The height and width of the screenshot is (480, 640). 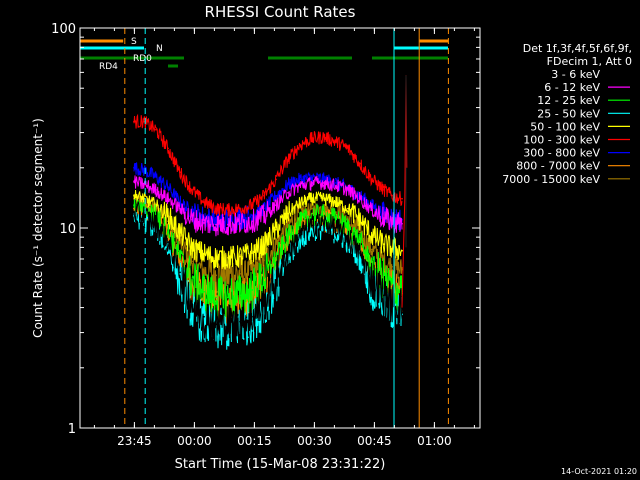 What do you see at coordinates (434, 441) in the screenshot?
I see `x-tick-label: 01:00` at bounding box center [434, 441].